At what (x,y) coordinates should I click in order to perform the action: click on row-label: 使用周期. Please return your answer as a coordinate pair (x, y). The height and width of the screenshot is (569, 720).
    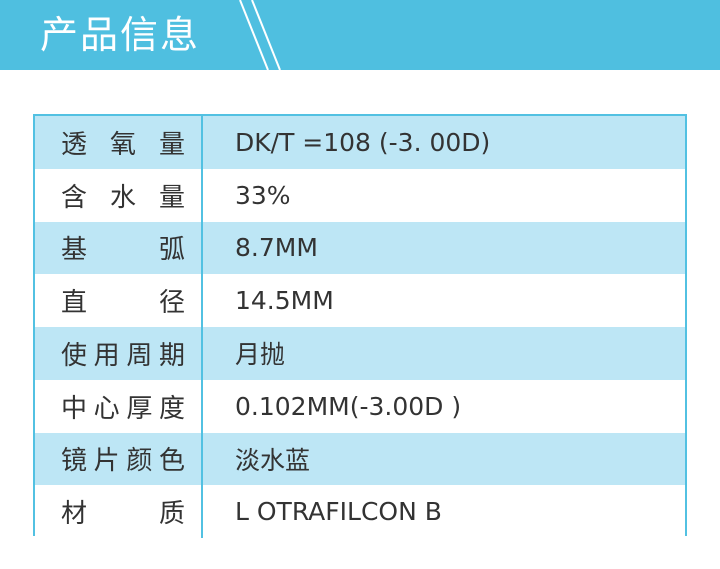
    Looking at the image, I should click on (123, 355).